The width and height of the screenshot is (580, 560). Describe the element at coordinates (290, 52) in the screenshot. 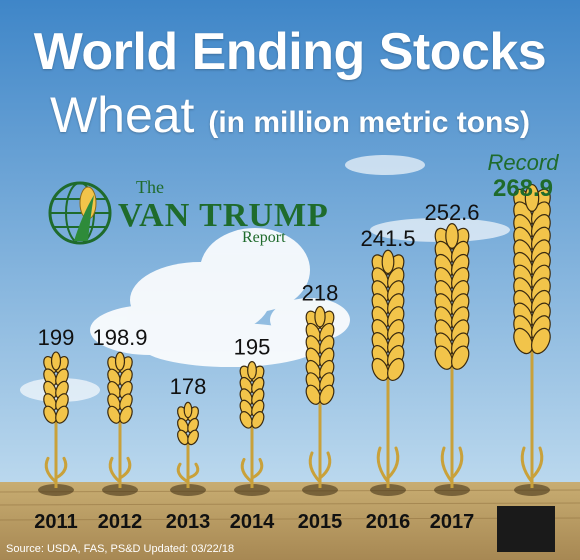

I see `chart-title: World Ending Stocks` at that location.